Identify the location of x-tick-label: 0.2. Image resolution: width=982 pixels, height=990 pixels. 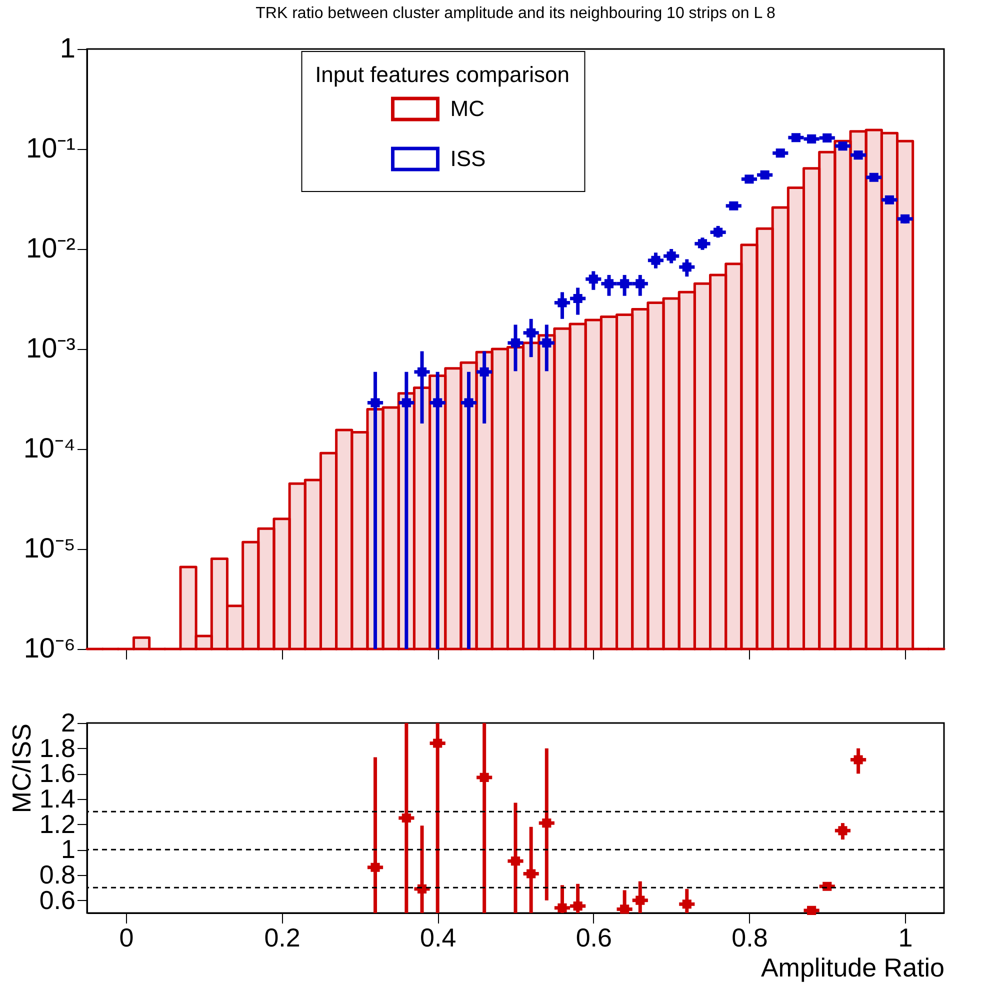
(282, 937).